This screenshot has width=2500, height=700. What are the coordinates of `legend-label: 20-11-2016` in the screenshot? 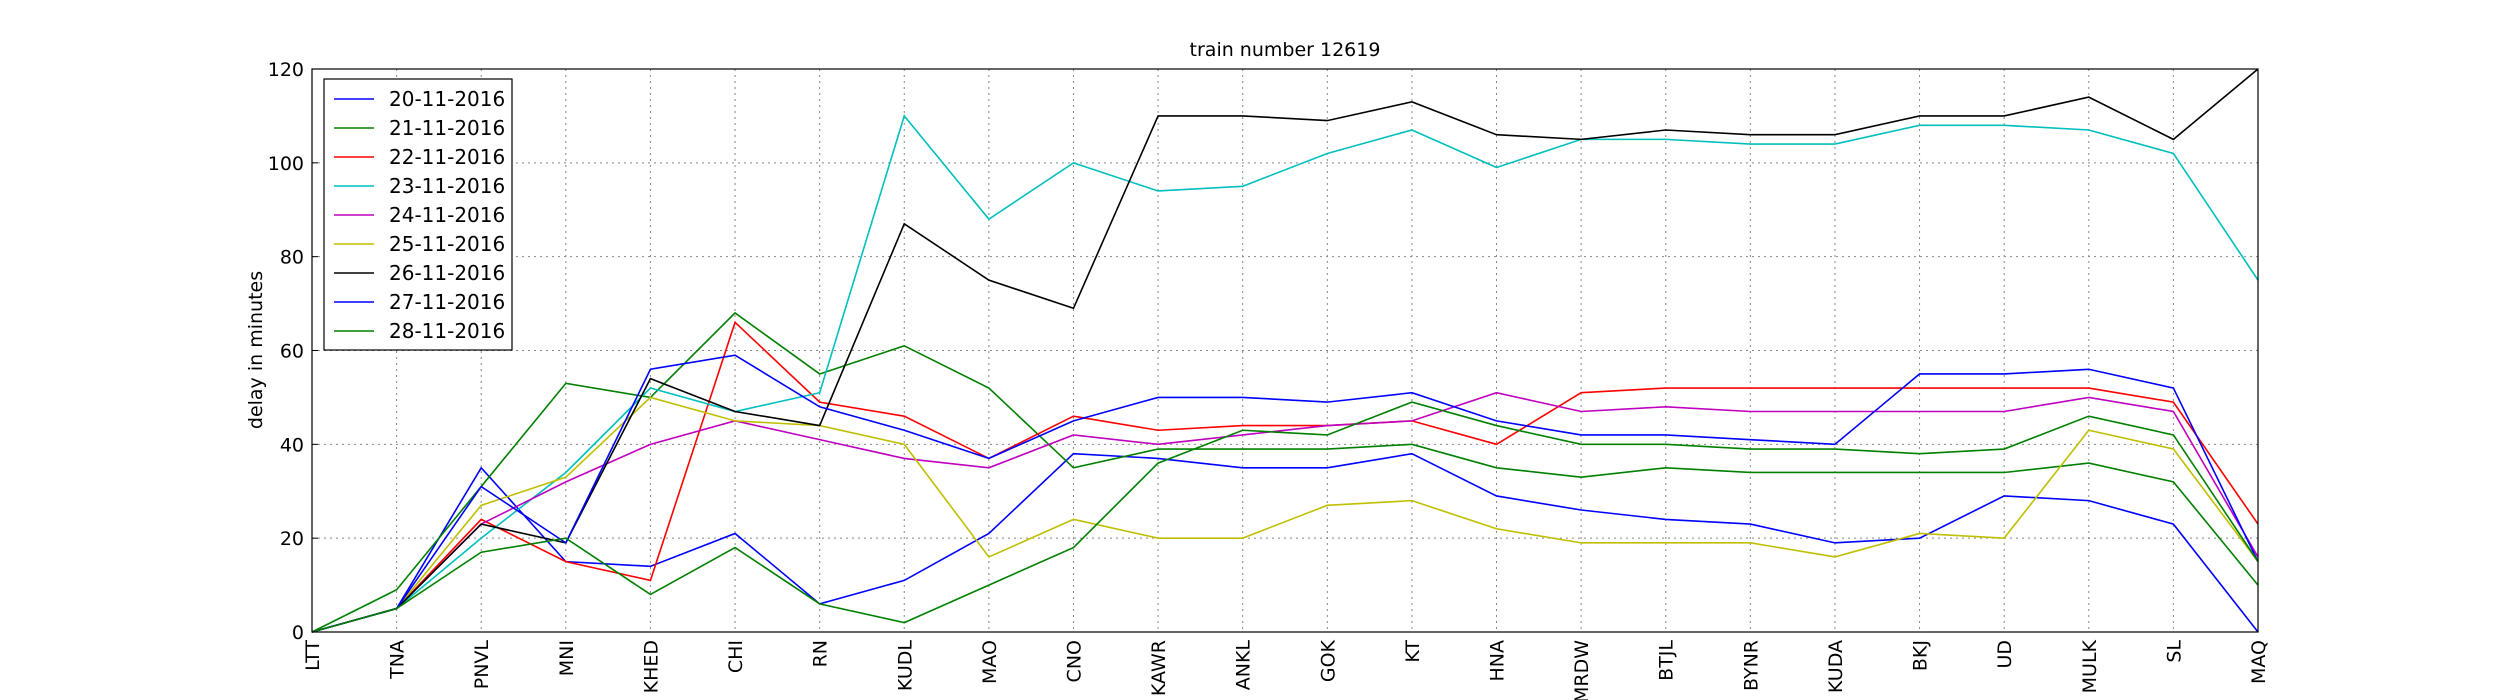 It's located at (447, 99).